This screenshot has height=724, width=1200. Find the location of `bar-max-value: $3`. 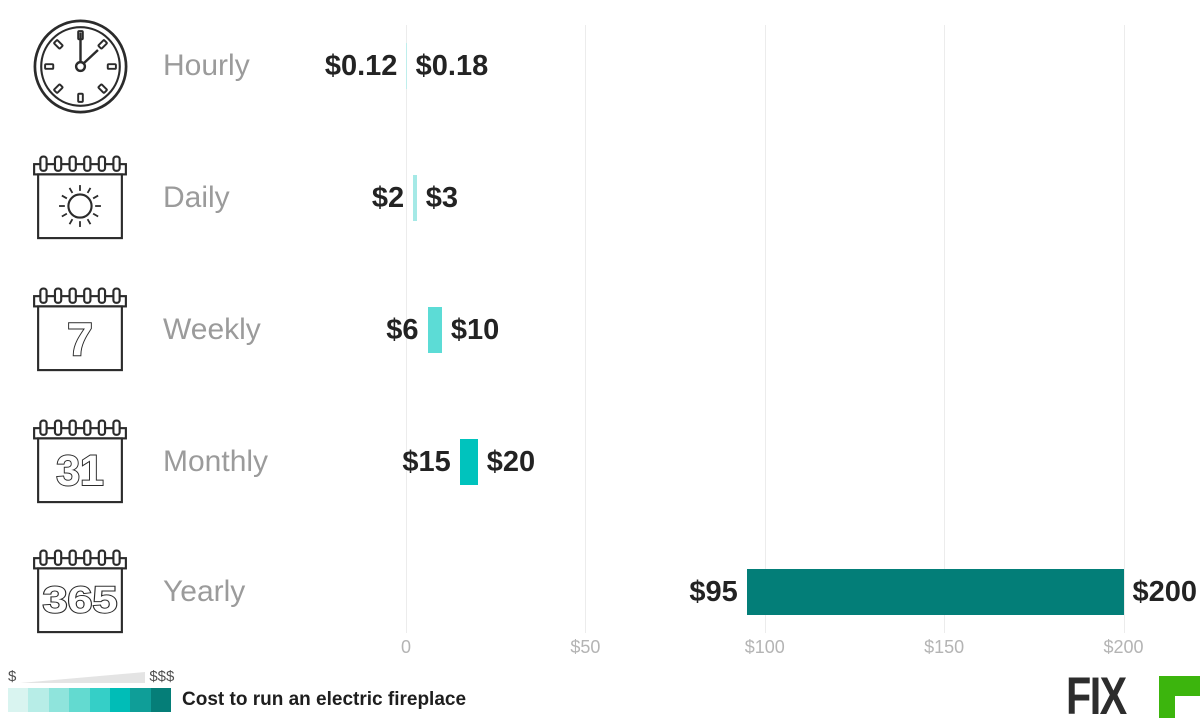

bar-max-value: $3 is located at coordinates (442, 198).